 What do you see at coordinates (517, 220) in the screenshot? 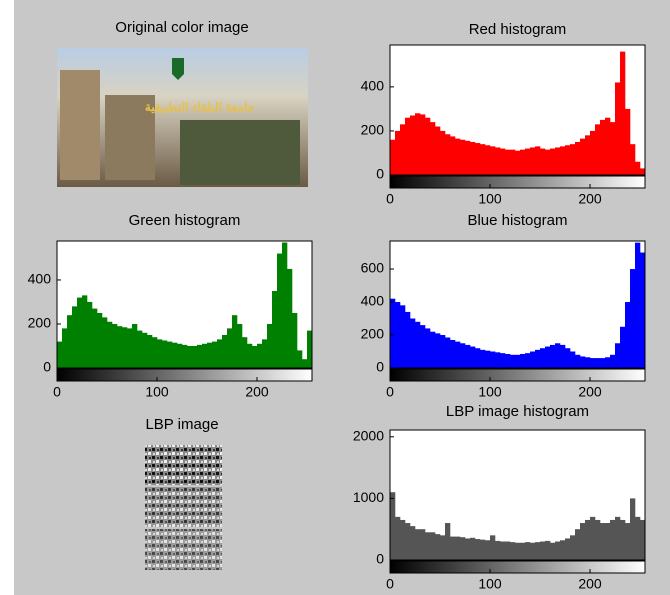
I see `chart-title: Blue histogram` at bounding box center [517, 220].